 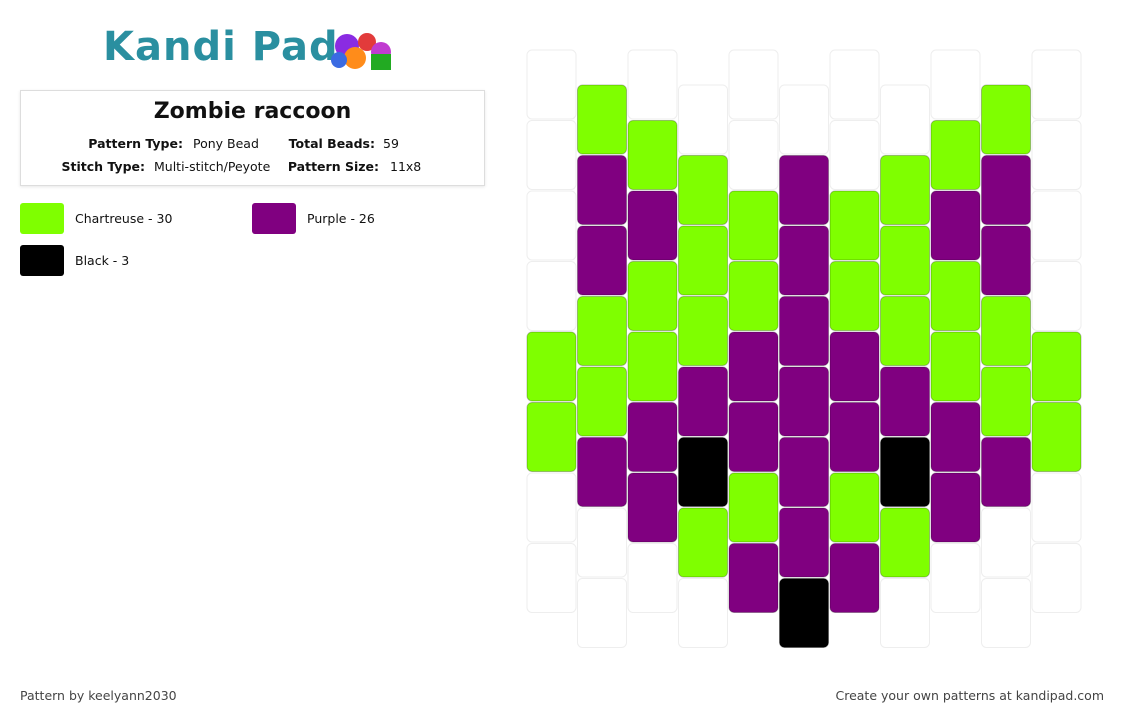 I want to click on info-label: Stitch Type:, so click(x=103, y=166).